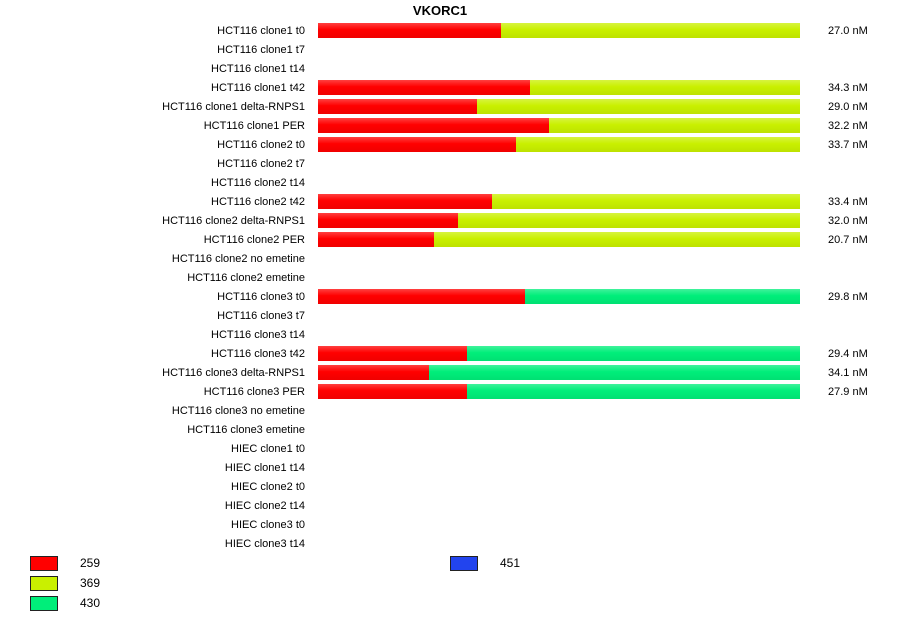 This screenshot has width=900, height=622. What do you see at coordinates (233, 372) in the screenshot?
I see `category-label: HCT116 clone3 delta-RNPS1` at bounding box center [233, 372].